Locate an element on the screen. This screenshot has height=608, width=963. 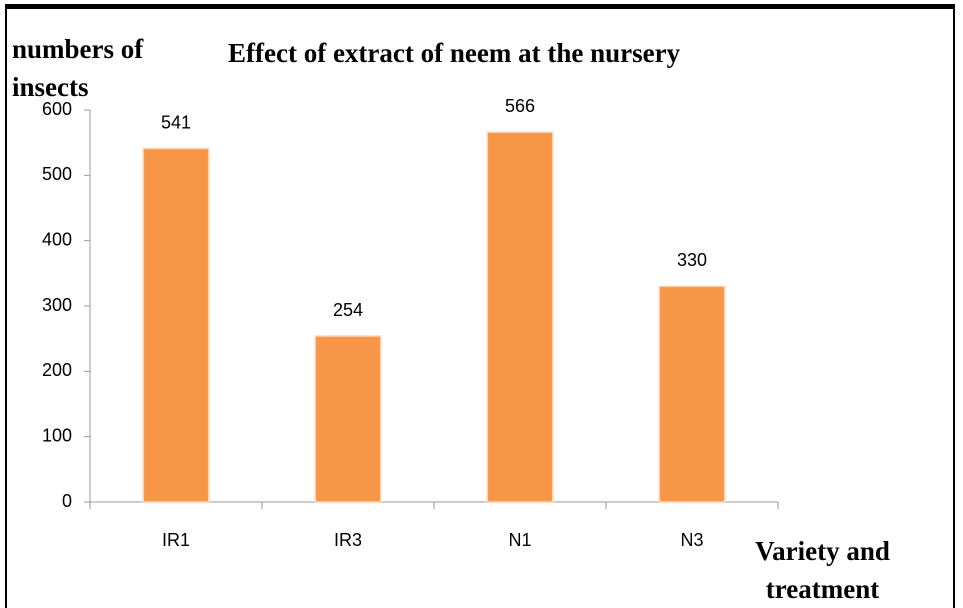
data-label: 330 is located at coordinates (692, 260).